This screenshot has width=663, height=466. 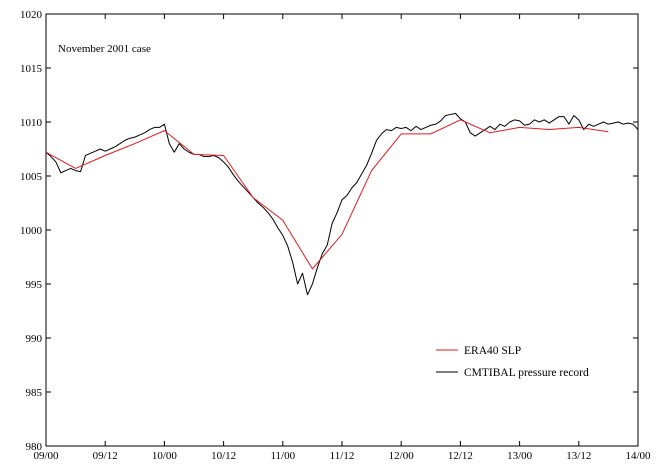 I want to click on y-tick-label: 1005, so click(x=31, y=177).